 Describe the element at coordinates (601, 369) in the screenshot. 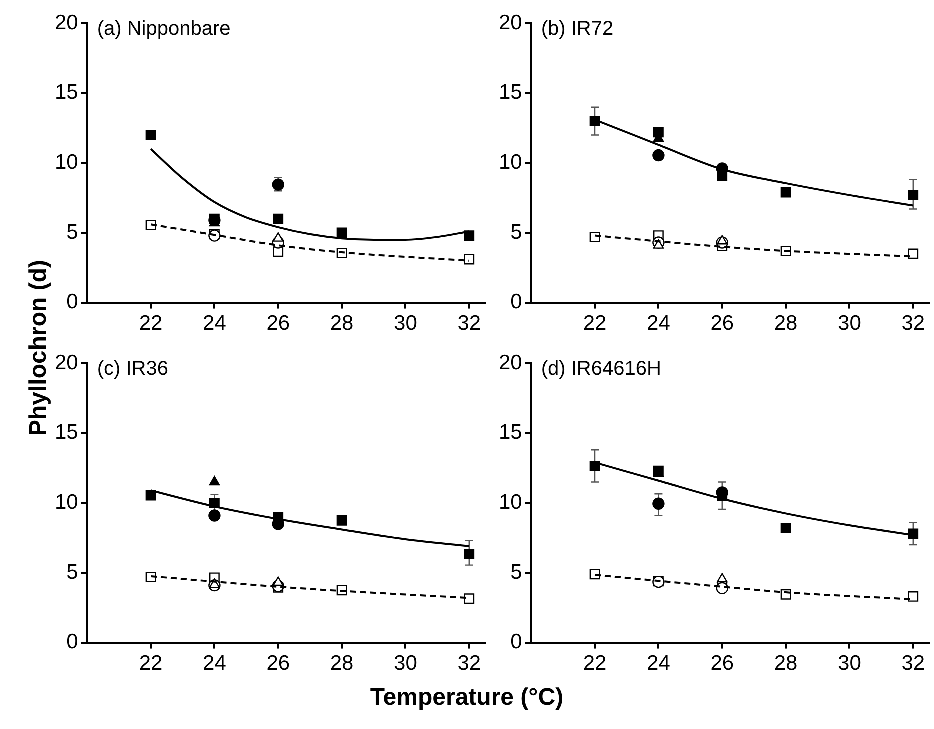

I see `chart-title: (d) IR64616H` at that location.